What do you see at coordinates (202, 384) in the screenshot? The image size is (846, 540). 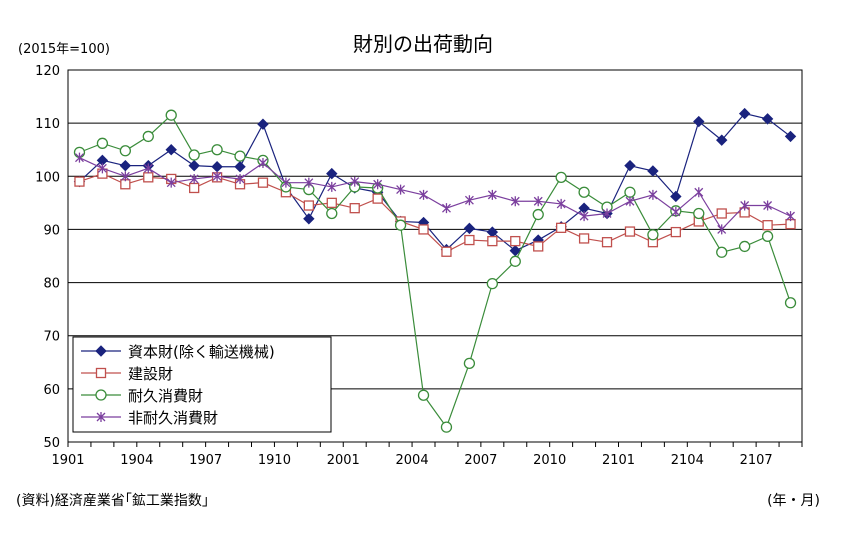 I see `legend-box` at bounding box center [202, 384].